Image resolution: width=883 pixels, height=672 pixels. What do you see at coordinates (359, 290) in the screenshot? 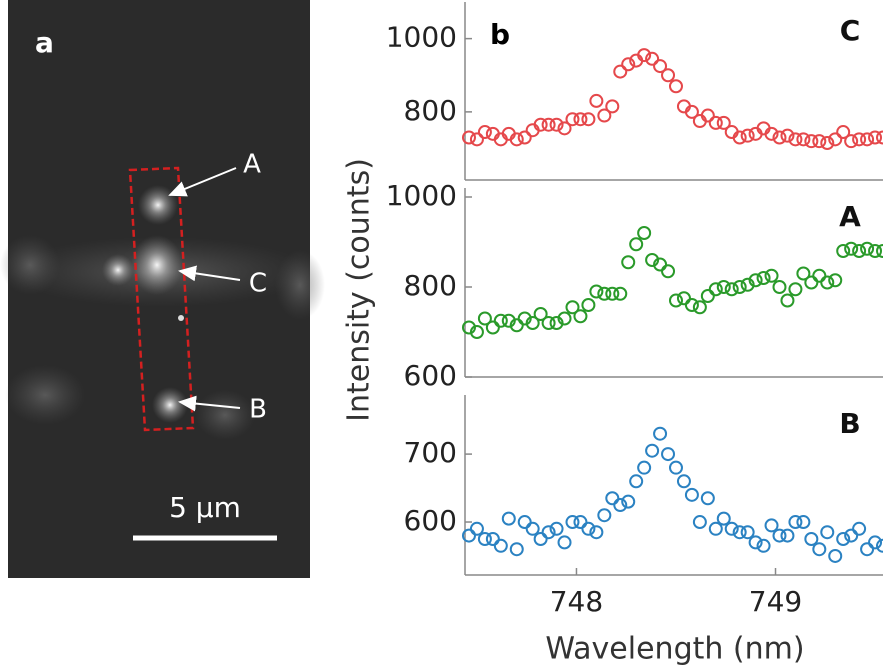
I see `y-axis-label: Intensity (counts)` at bounding box center [359, 290].